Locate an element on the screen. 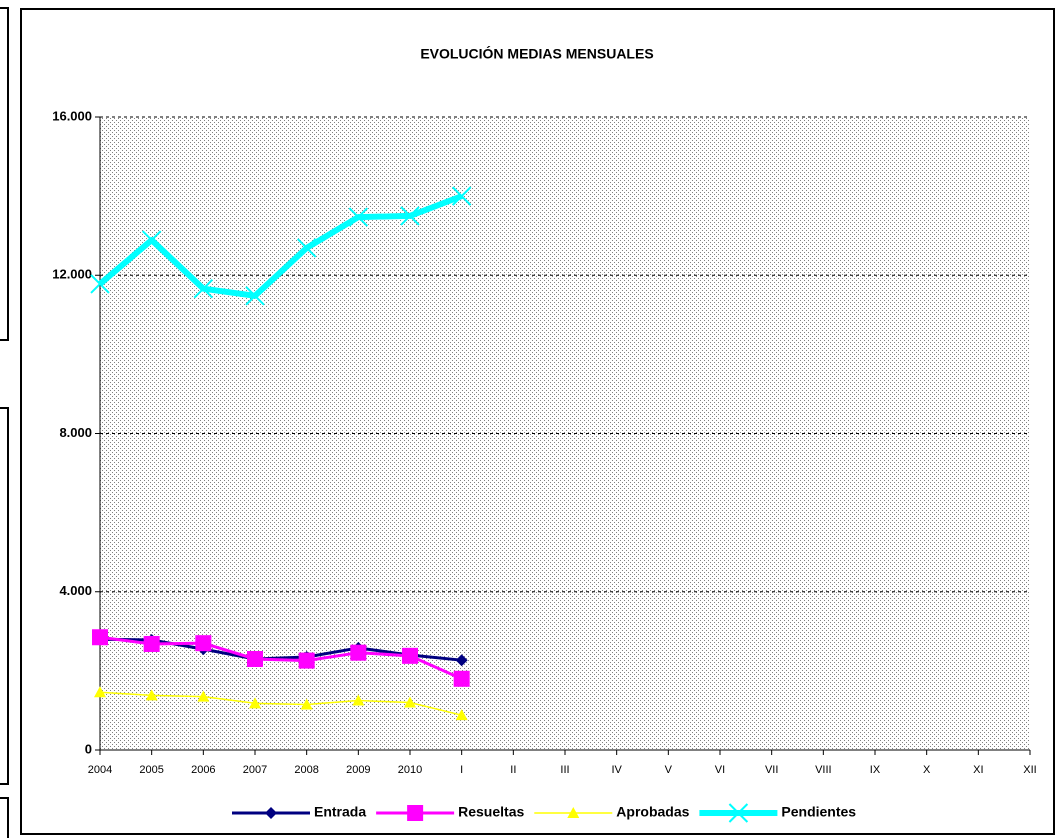 The height and width of the screenshot is (838, 1058). x-tick-label: VII is located at coordinates (771, 770).